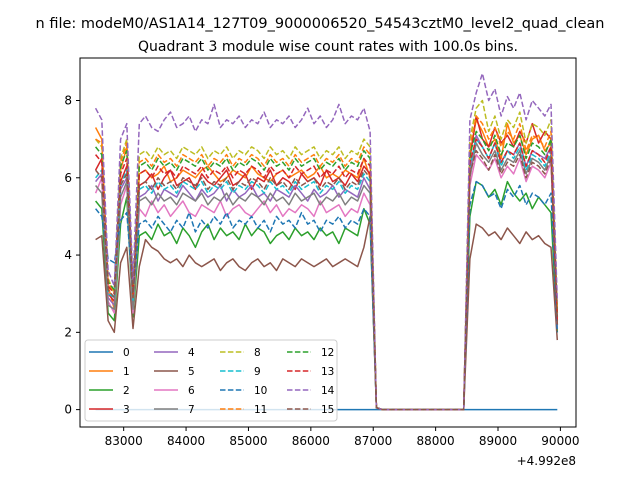  I want to click on legend-label-11: 11, so click(260, 410).